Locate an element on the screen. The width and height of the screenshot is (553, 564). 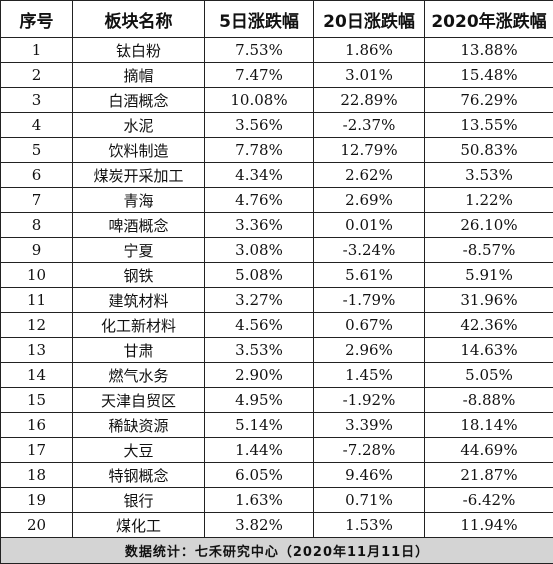
change-2020-cell: 15.48% is located at coordinates (489, 75).